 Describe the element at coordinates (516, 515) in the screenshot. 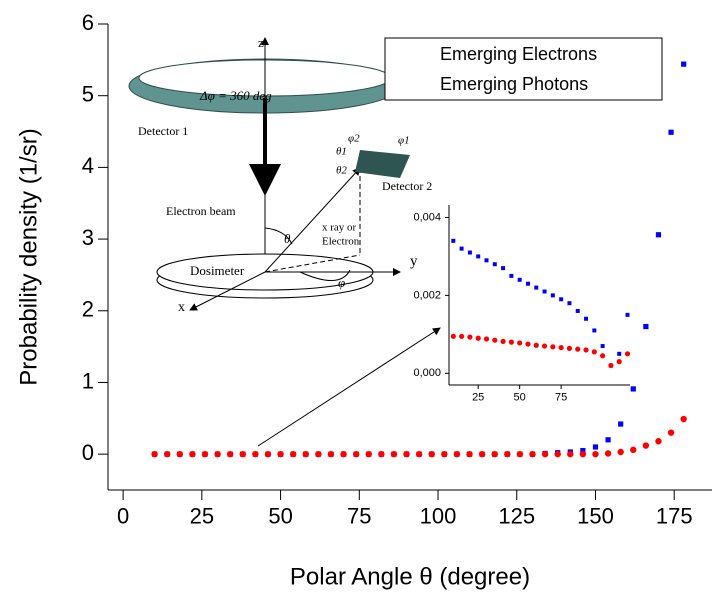

I see `x-tick-label: 125` at that location.